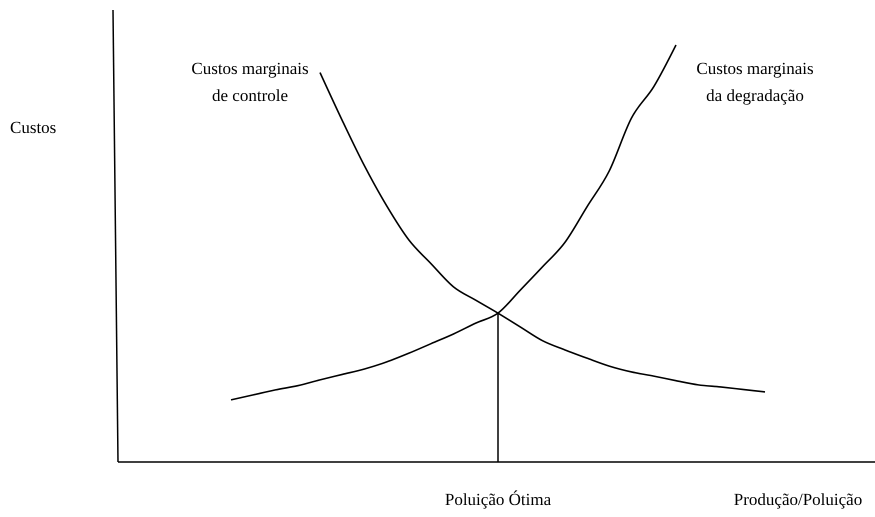 The height and width of the screenshot is (517, 875). What do you see at coordinates (33, 127) in the screenshot?
I see `text: Custos` at bounding box center [33, 127].